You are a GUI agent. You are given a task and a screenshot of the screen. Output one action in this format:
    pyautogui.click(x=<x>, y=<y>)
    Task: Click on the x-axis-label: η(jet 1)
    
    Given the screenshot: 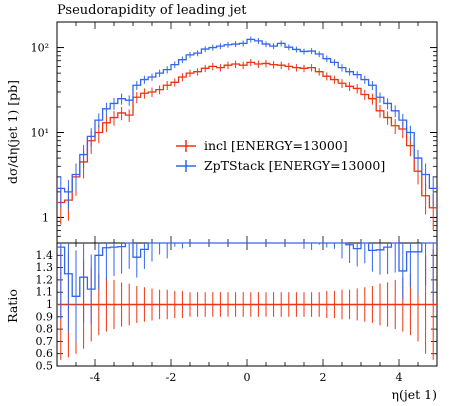 What is the action you would take?
    pyautogui.click(x=414, y=394)
    